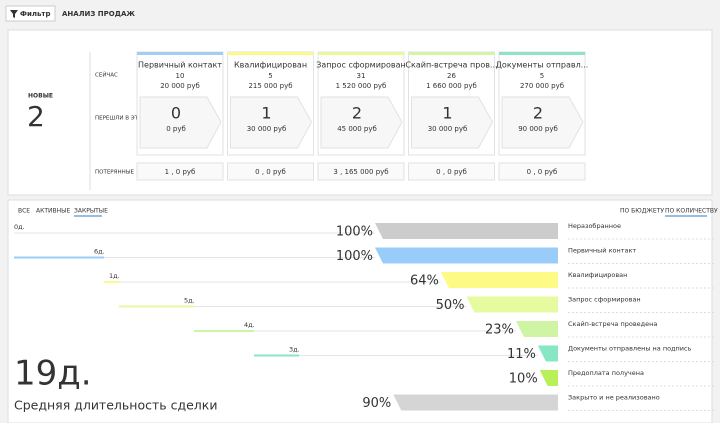 This screenshot has height=423, width=720. What do you see at coordinates (270, 65) in the screenshot?
I see `stage-name: Квалифицирован` at bounding box center [270, 65].